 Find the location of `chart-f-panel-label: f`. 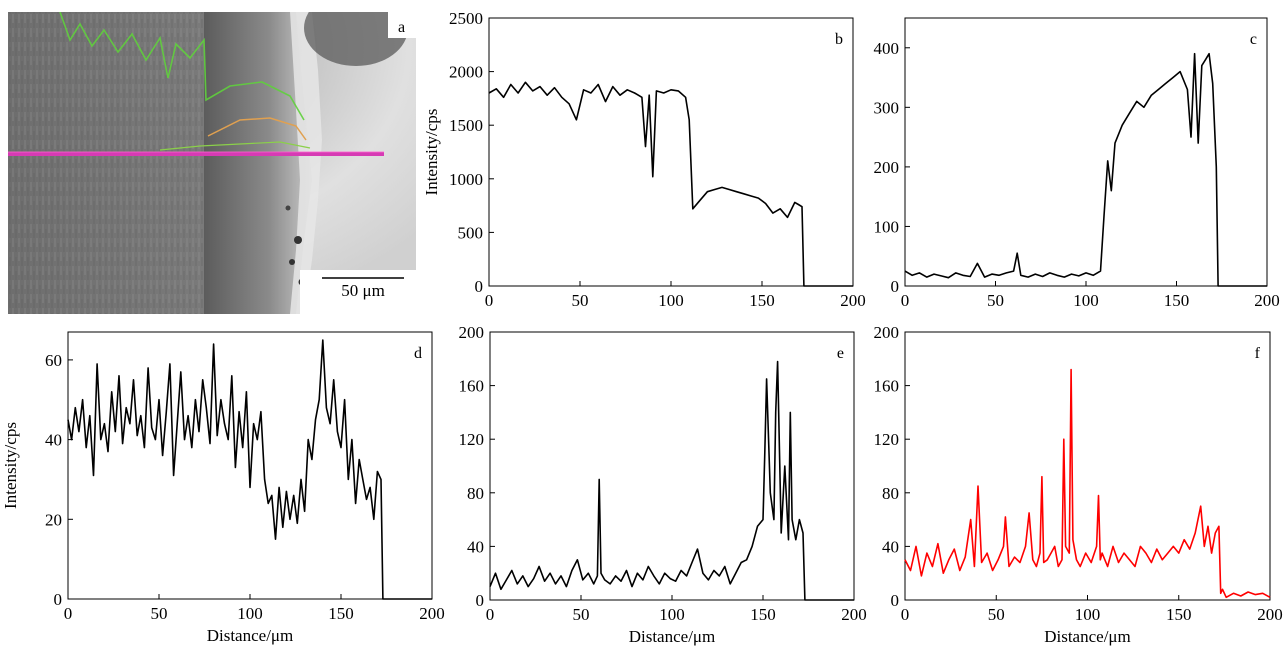

chart-f-panel-label: f is located at coordinates (1258, 353).